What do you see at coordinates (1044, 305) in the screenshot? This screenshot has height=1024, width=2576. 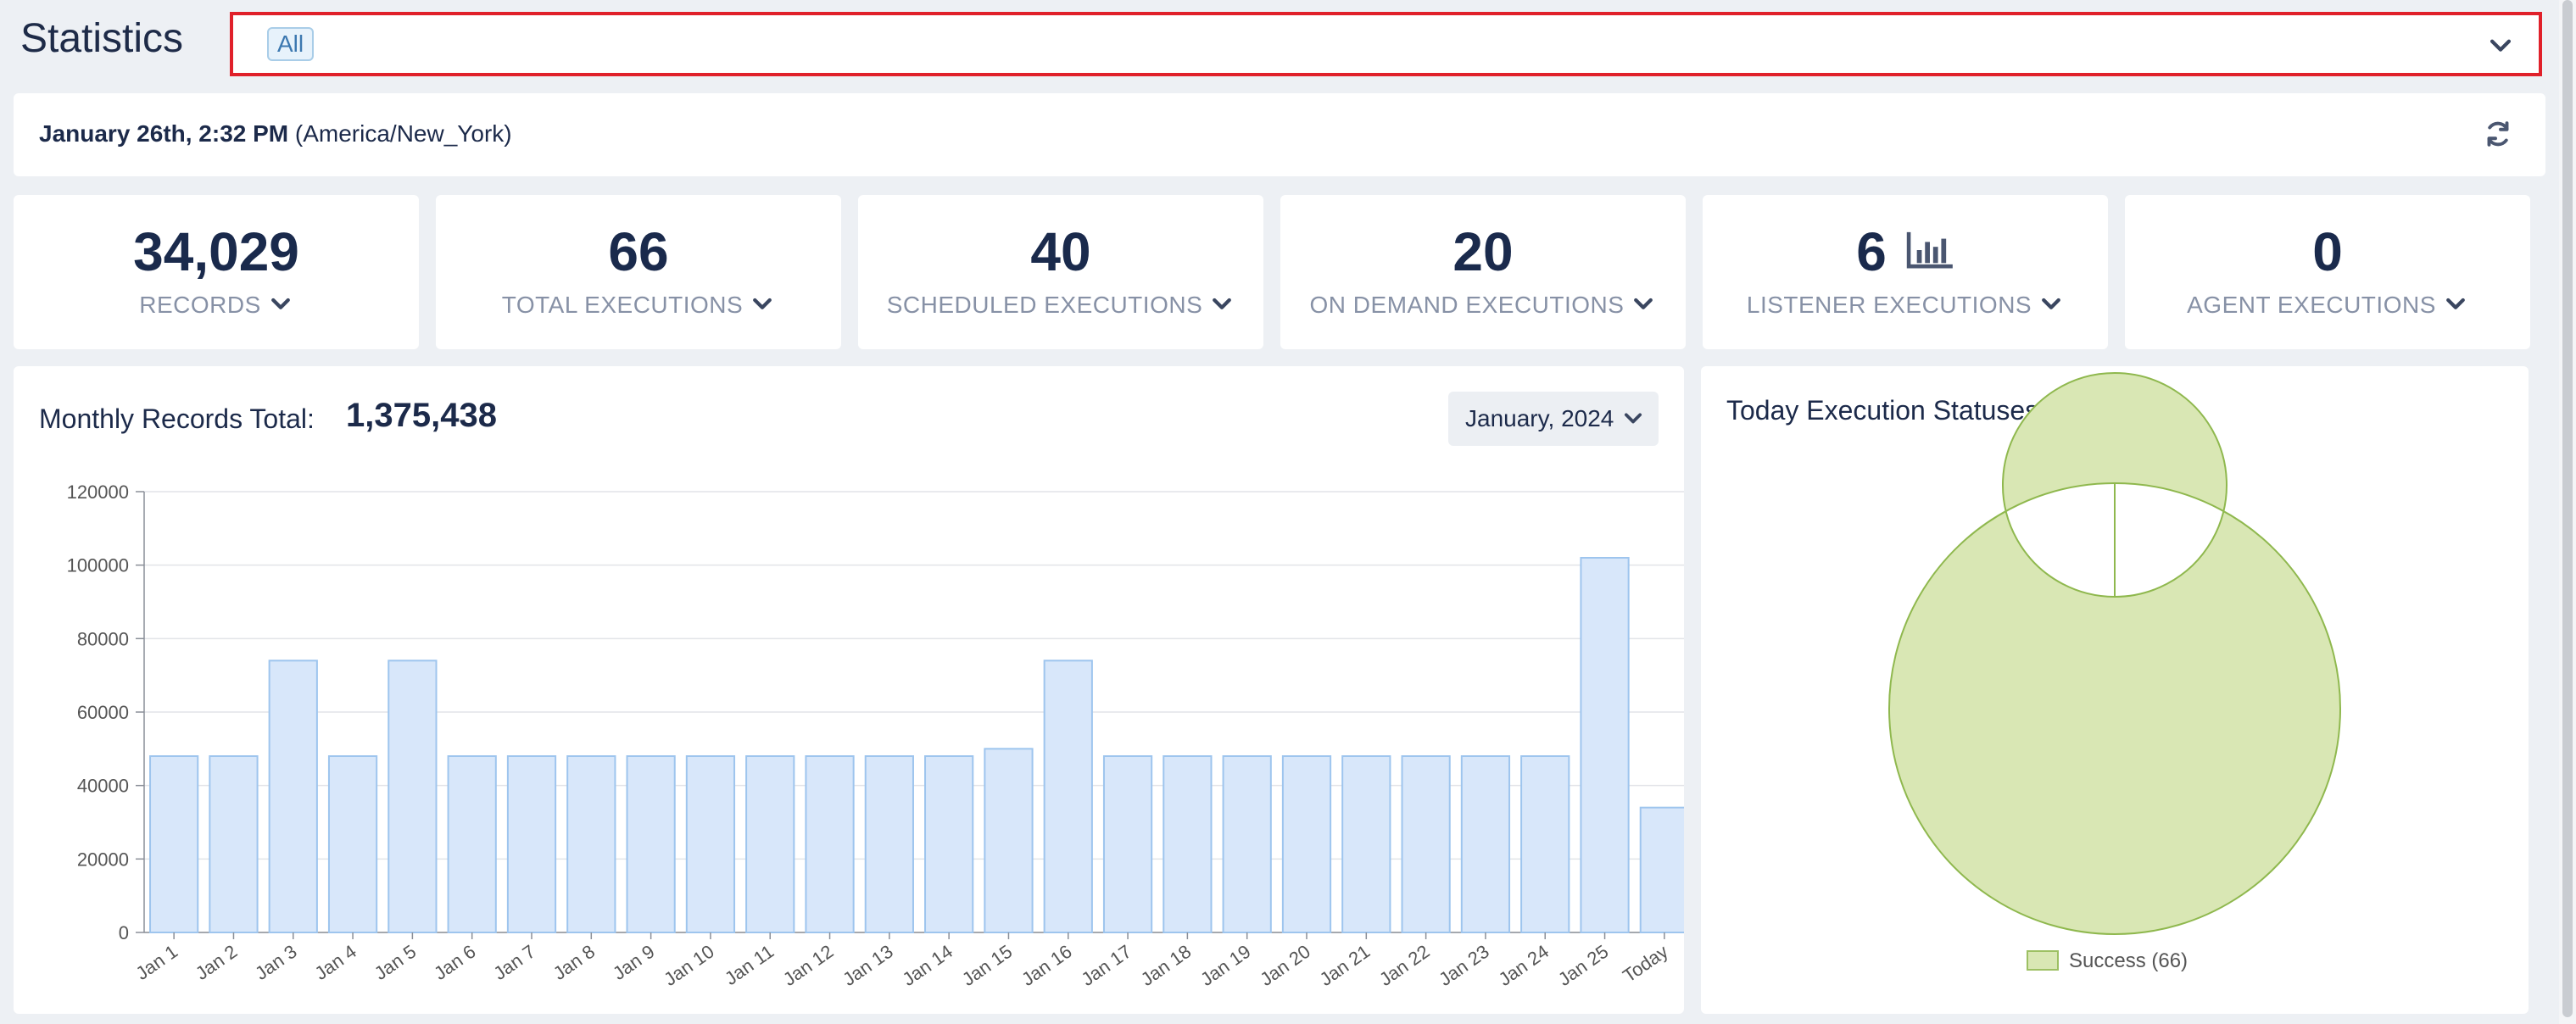 I see `stat-label-text: SCHEDULED EXECUTIONS` at bounding box center [1044, 305].